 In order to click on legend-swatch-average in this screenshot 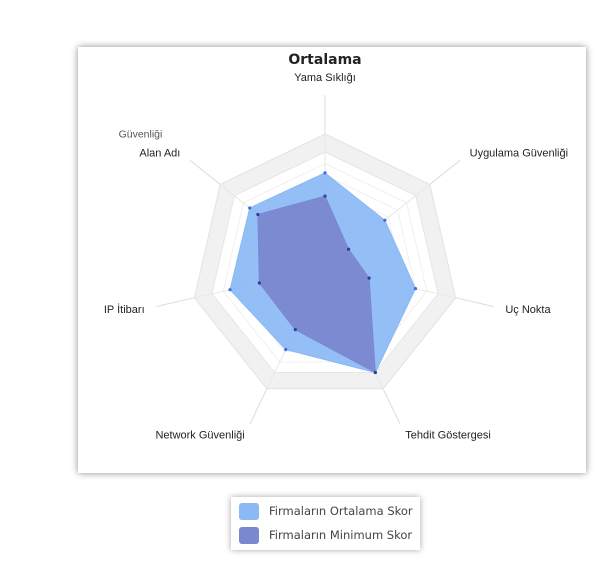, I will do `click(249, 511)`.